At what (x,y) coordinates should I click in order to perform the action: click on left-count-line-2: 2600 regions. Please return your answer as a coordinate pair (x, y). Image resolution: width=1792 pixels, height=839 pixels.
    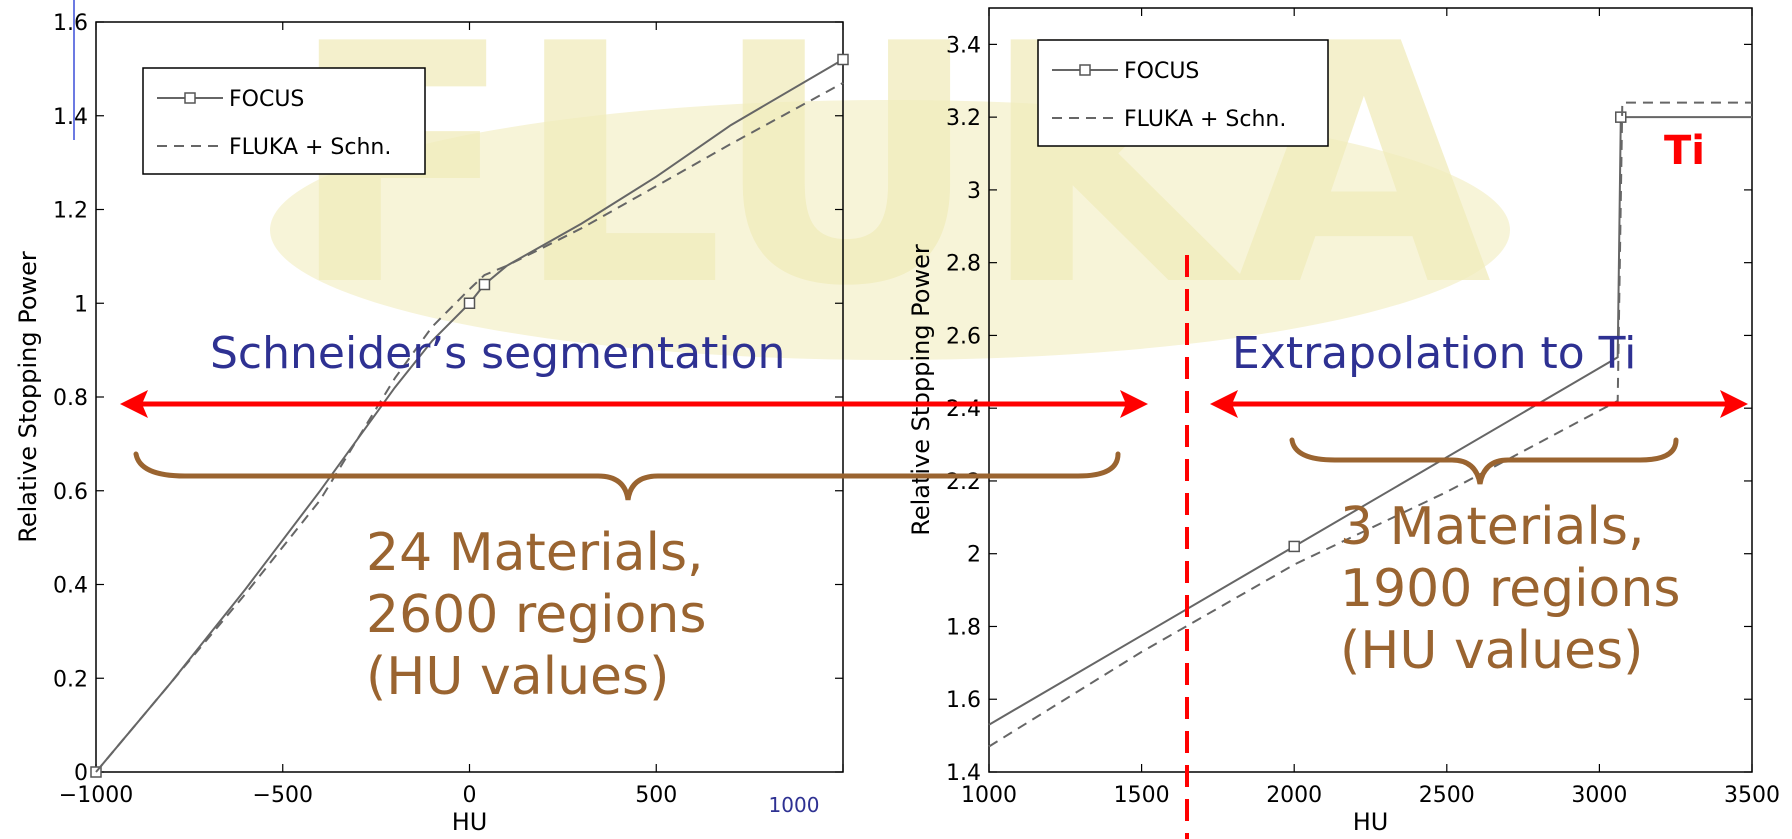
    Looking at the image, I should click on (536, 615).